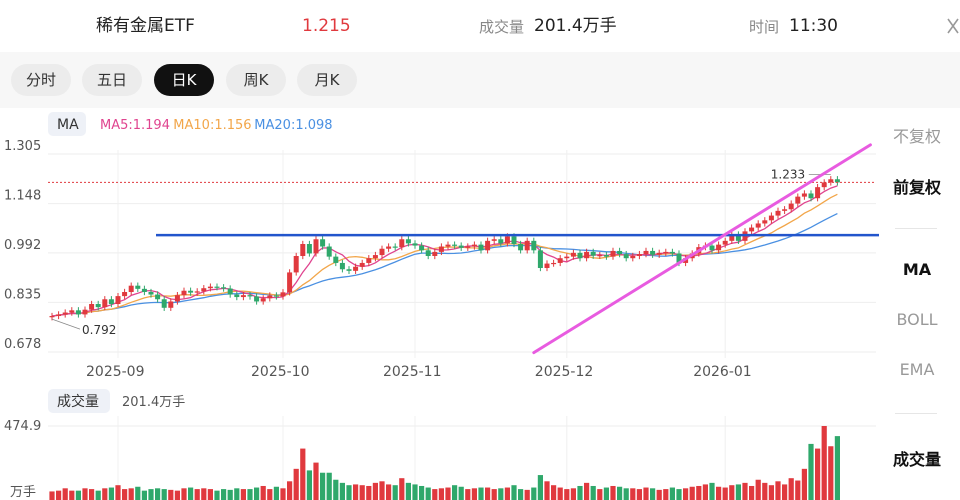 The width and height of the screenshot is (960, 500). Describe the element at coordinates (916, 459) in the screenshot. I see `volume-indicator-option: 成交量` at that location.